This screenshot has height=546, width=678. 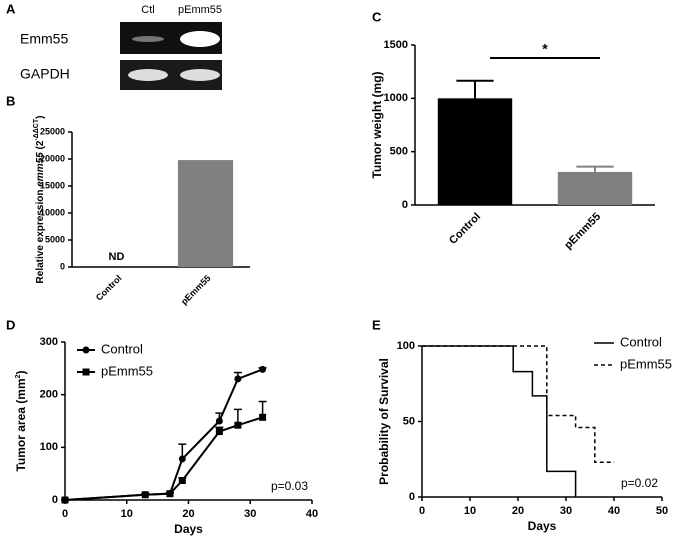 I want to click on annotation: p=0.03, so click(x=289, y=486).